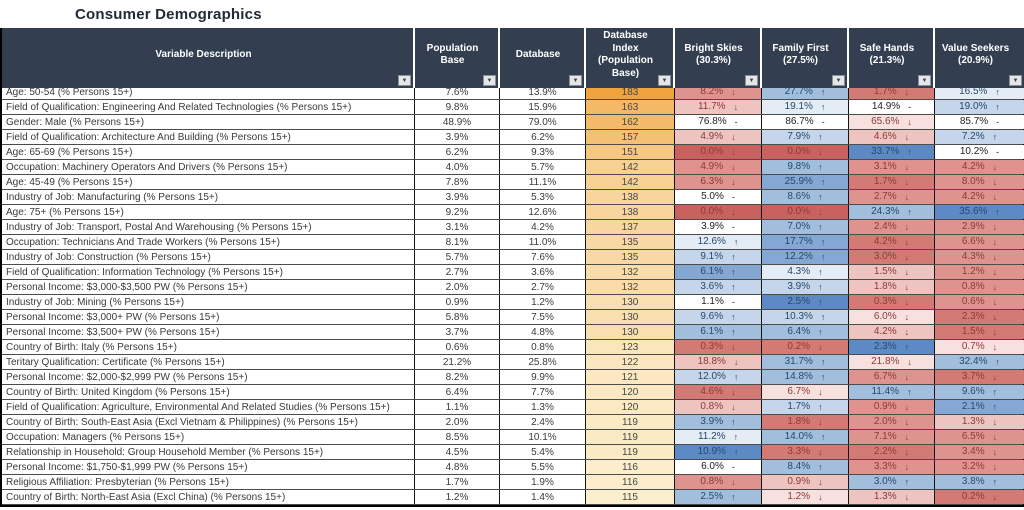 Image resolution: width=1024 pixels, height=510 pixels. What do you see at coordinates (630, 392) in the screenshot?
I see `database-index-cell: 120` at bounding box center [630, 392].